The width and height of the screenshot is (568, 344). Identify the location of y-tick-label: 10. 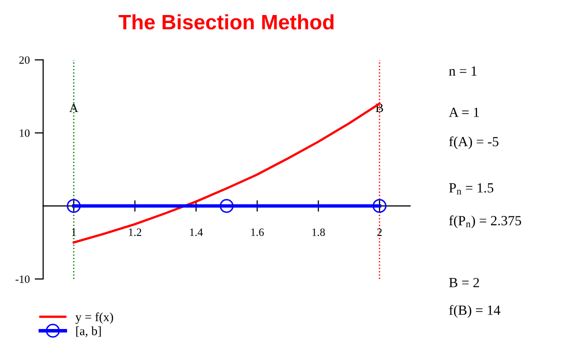
(25, 133).